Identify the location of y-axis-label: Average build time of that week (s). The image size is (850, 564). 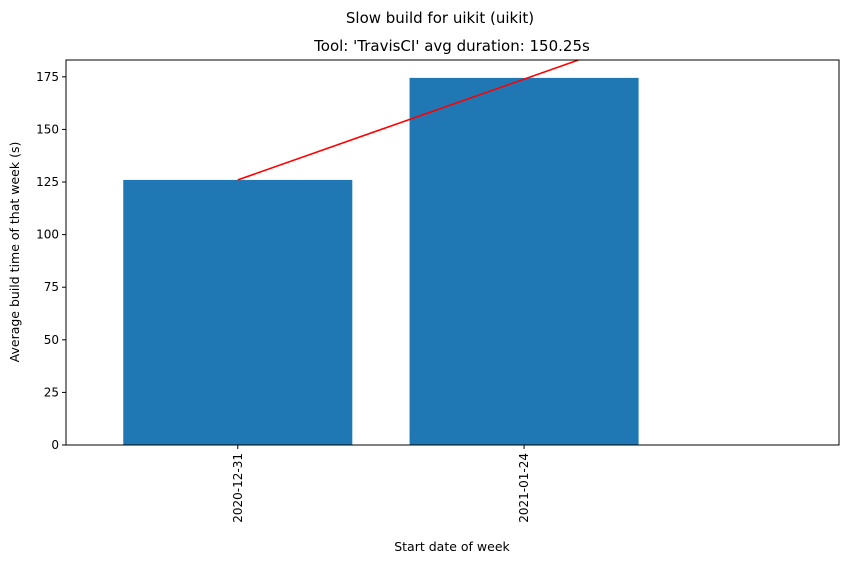
(14, 252).